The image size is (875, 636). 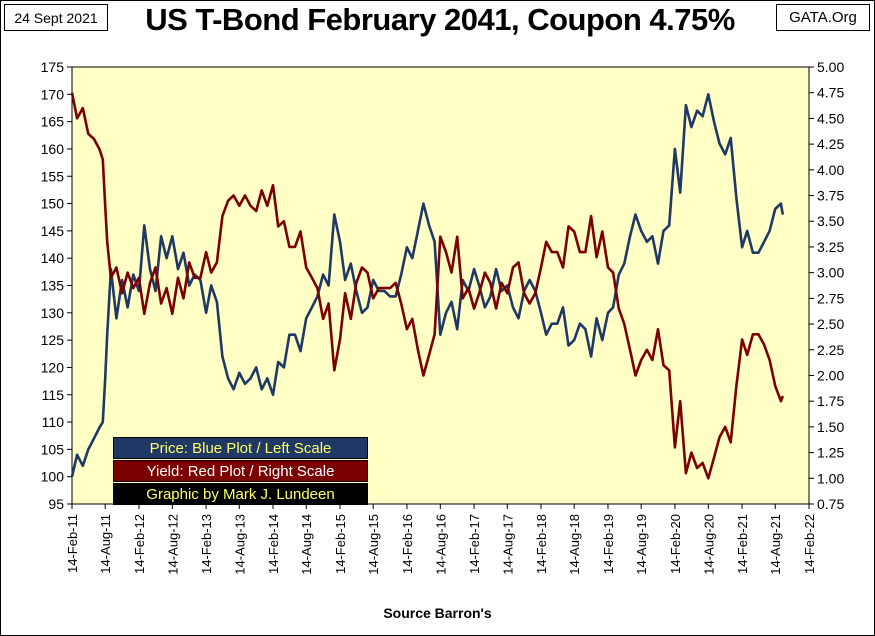 What do you see at coordinates (830, 324) in the screenshot?
I see `right-tick-label: 2.50` at bounding box center [830, 324].